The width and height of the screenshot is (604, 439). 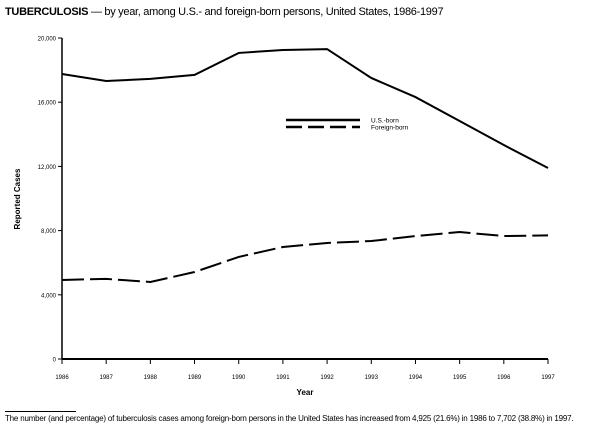 I want to click on x-tick-label: 1992, so click(x=327, y=378).